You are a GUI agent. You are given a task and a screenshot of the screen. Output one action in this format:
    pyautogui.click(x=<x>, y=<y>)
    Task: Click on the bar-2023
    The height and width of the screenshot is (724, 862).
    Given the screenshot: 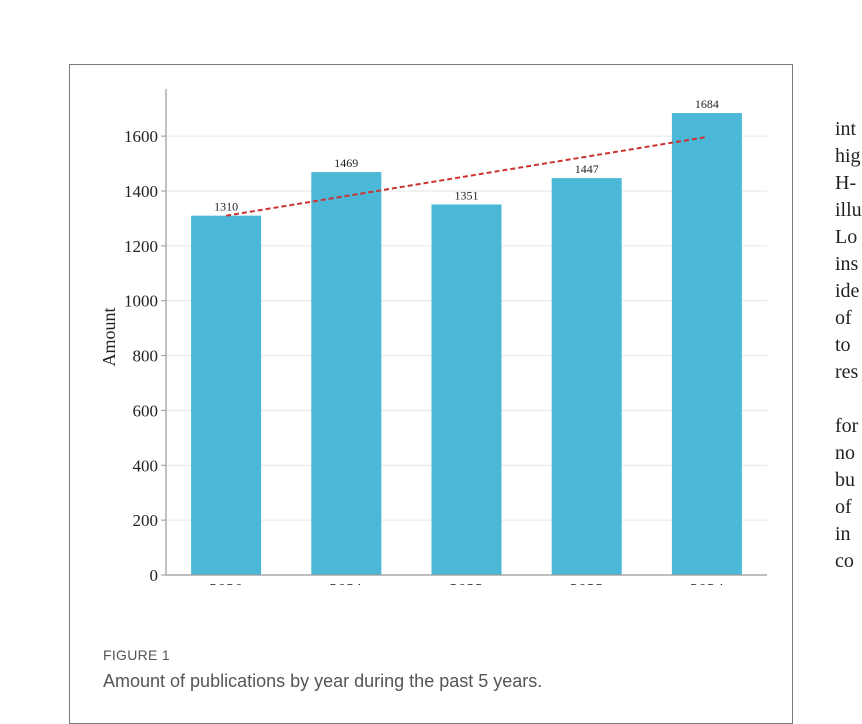 What is the action you would take?
    pyautogui.click(x=586, y=376)
    